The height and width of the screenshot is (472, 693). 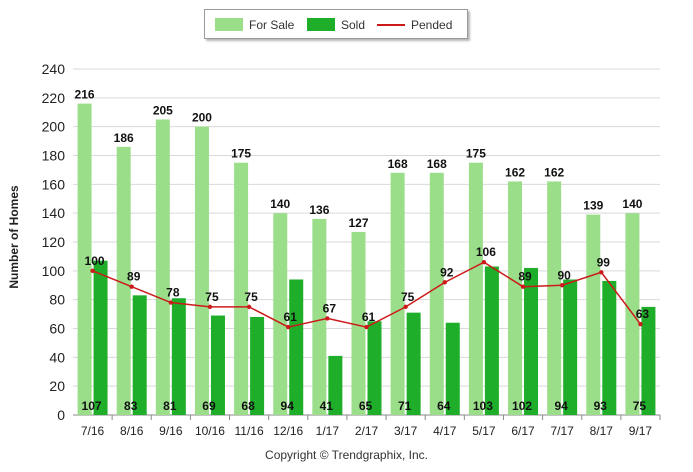 I want to click on x-tick-label: 7/16, so click(x=93, y=431).